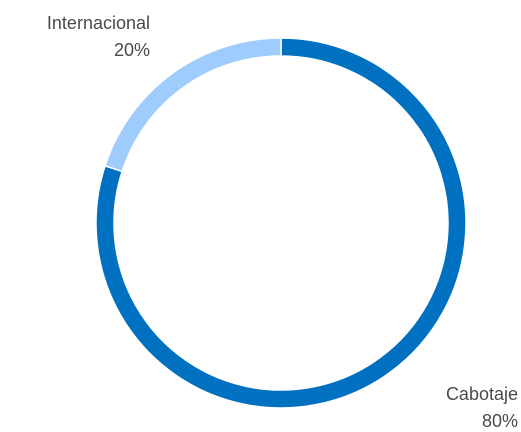 This screenshot has width=521, height=432. I want to click on slice-label-name: Cabotaje, so click(482, 394).